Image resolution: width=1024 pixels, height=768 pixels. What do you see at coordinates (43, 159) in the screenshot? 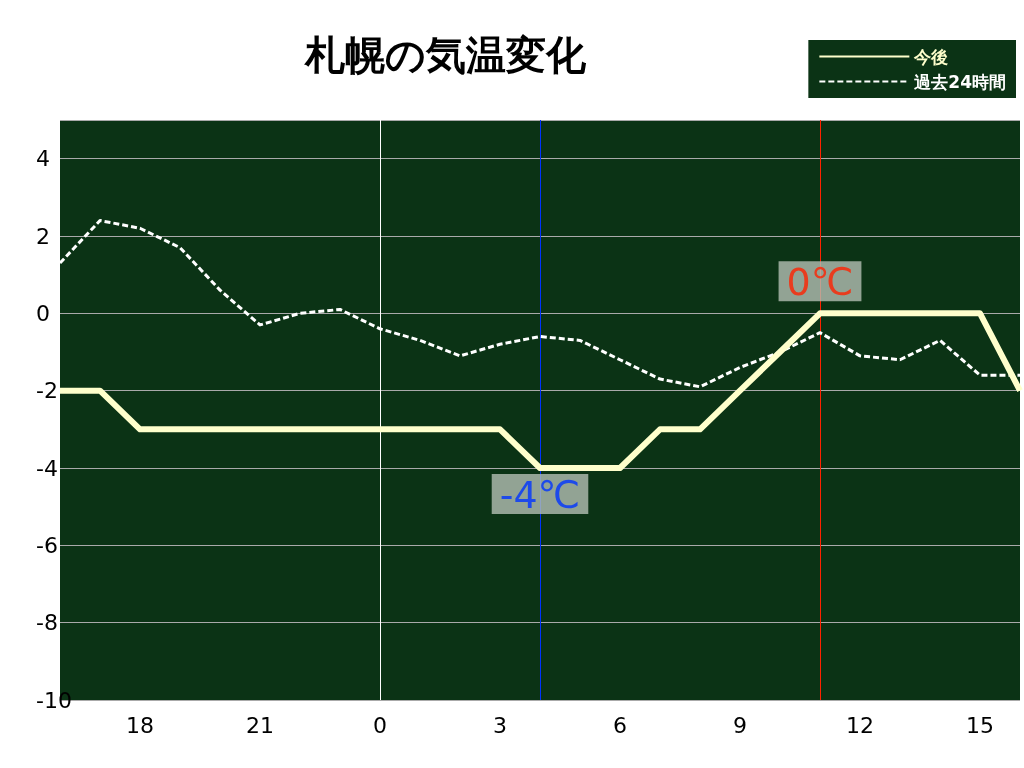
I see `y-tick-label: 4` at bounding box center [43, 159].